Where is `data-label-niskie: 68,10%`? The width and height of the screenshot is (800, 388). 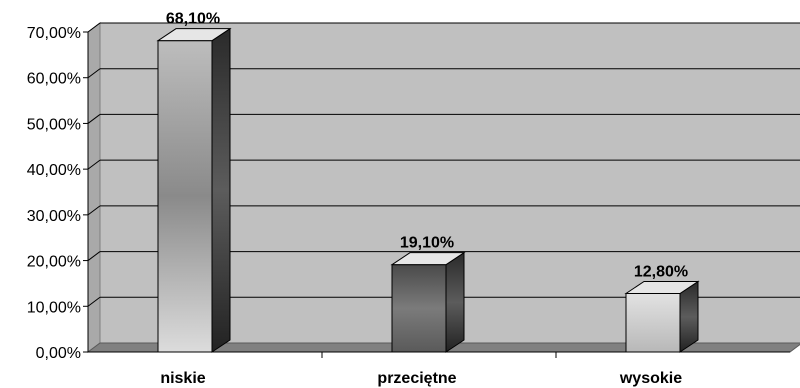 data-label-niskie: 68,10% is located at coordinates (193, 19).